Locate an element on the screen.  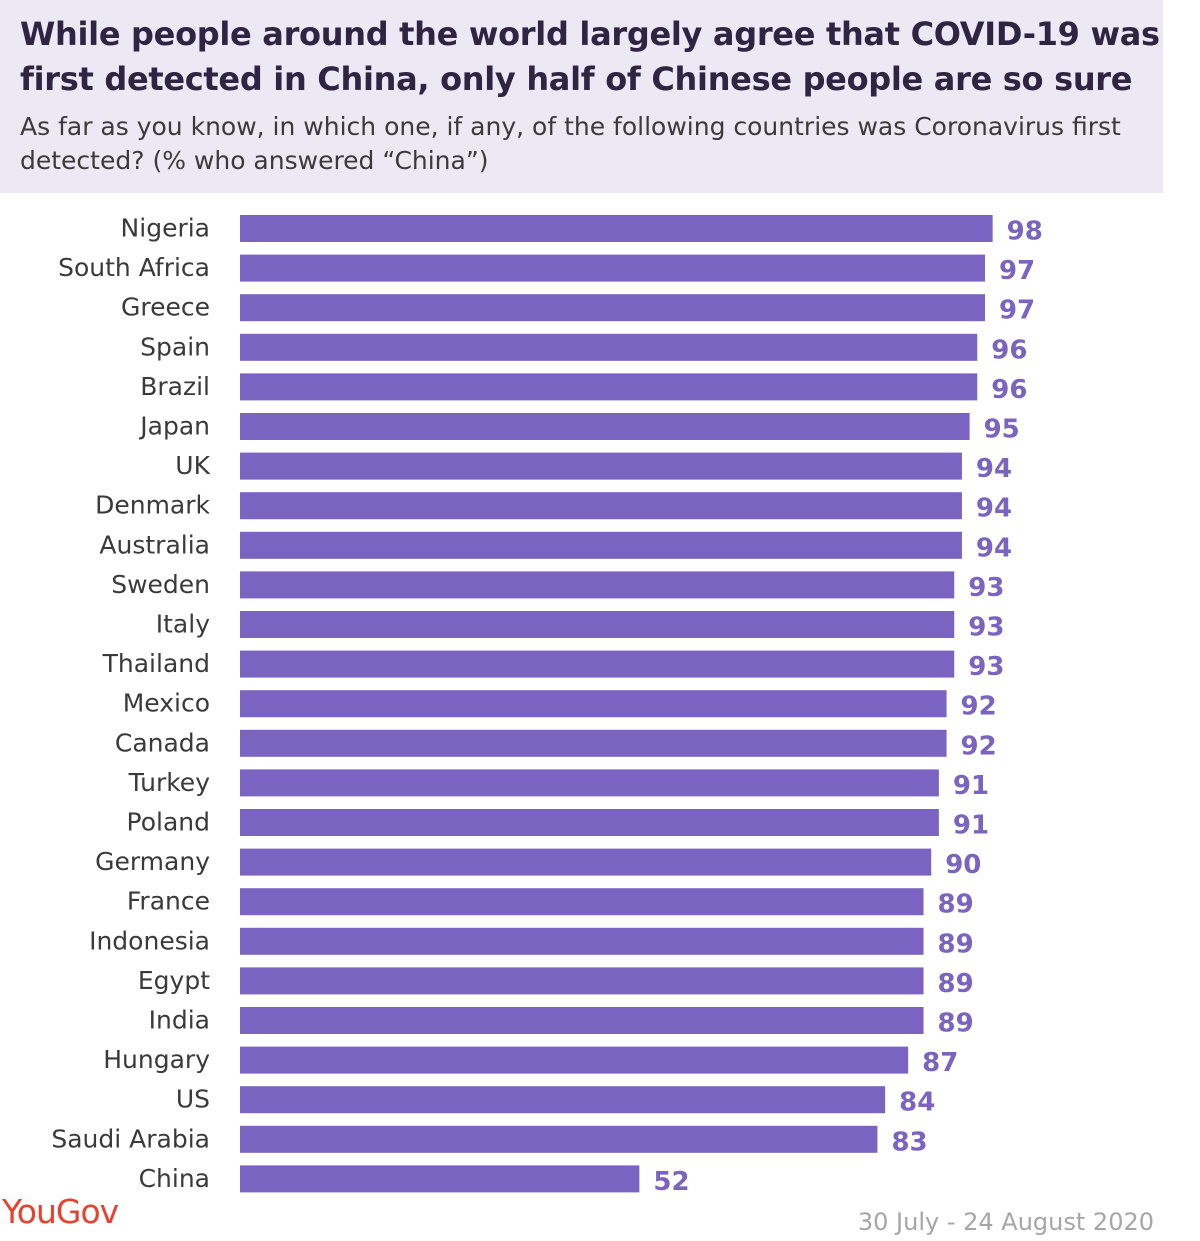
category-label: China is located at coordinates (174, 1178).